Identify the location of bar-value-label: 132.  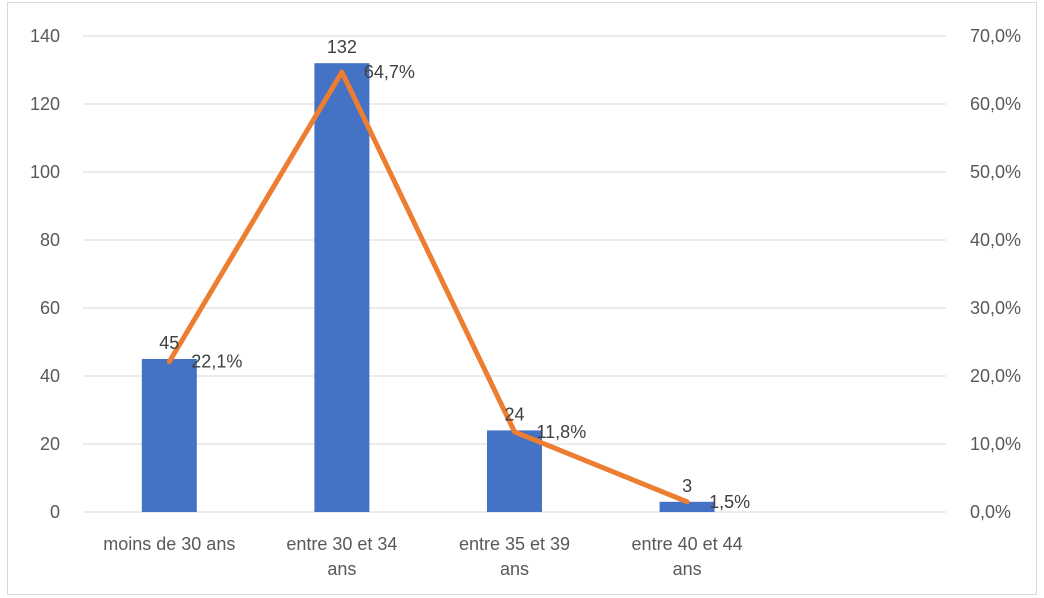
(342, 47).